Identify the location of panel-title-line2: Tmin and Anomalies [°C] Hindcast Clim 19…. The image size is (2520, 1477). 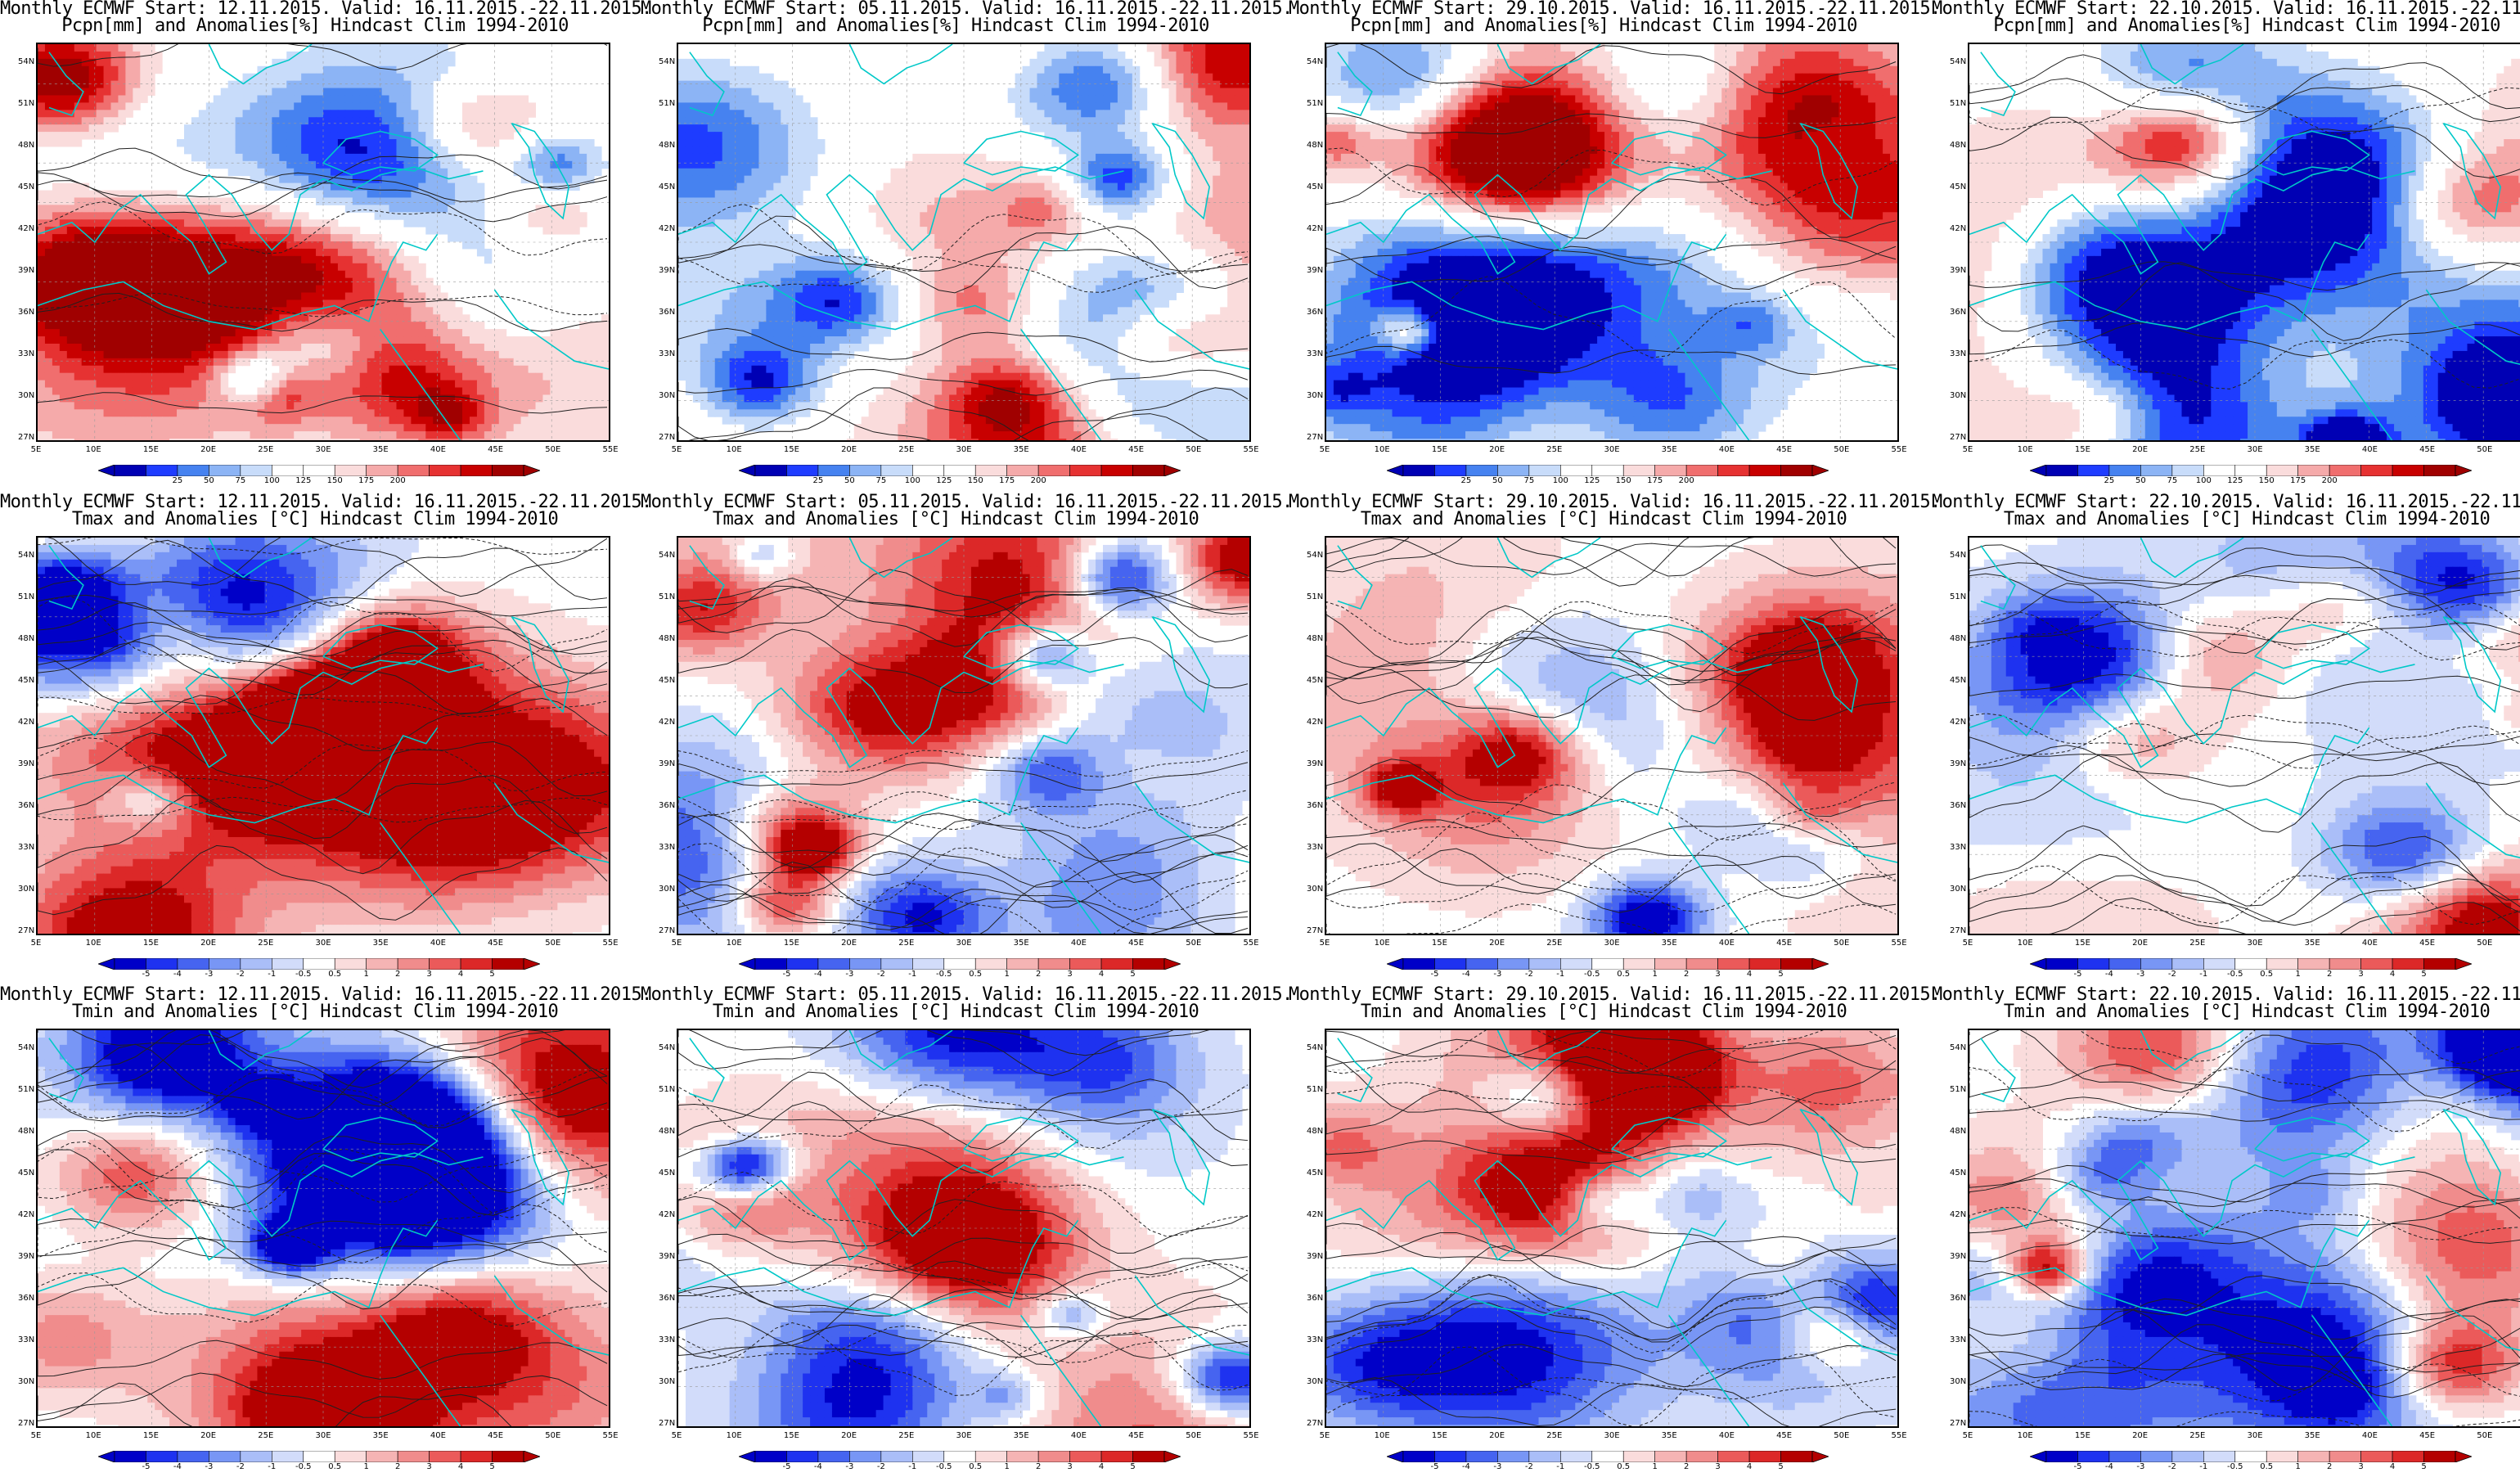
(315, 1012).